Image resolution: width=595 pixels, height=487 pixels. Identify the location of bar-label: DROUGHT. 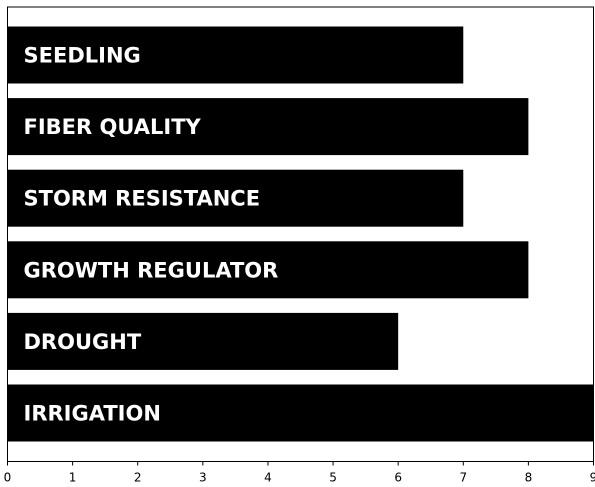
(83, 342).